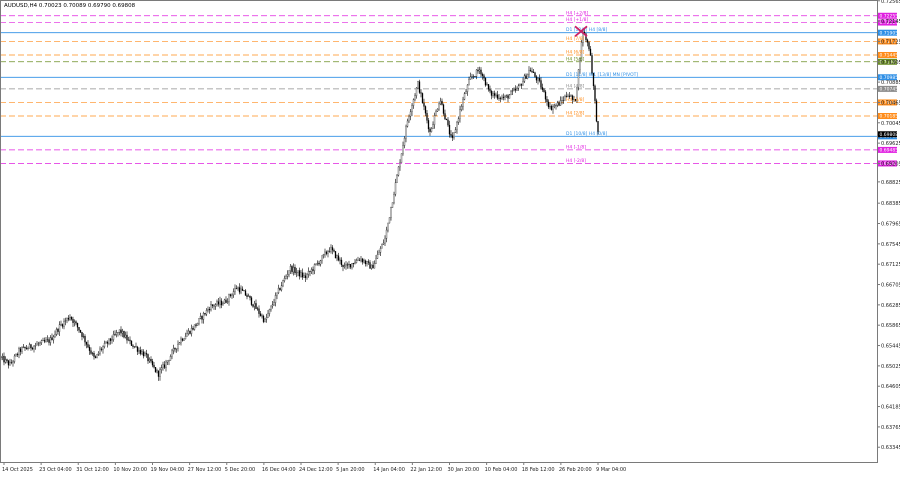 This screenshot has height=478, width=900. What do you see at coordinates (205, 470) in the screenshot?
I see `x-tick-label: 27 Nov 12:00` at bounding box center [205, 470].